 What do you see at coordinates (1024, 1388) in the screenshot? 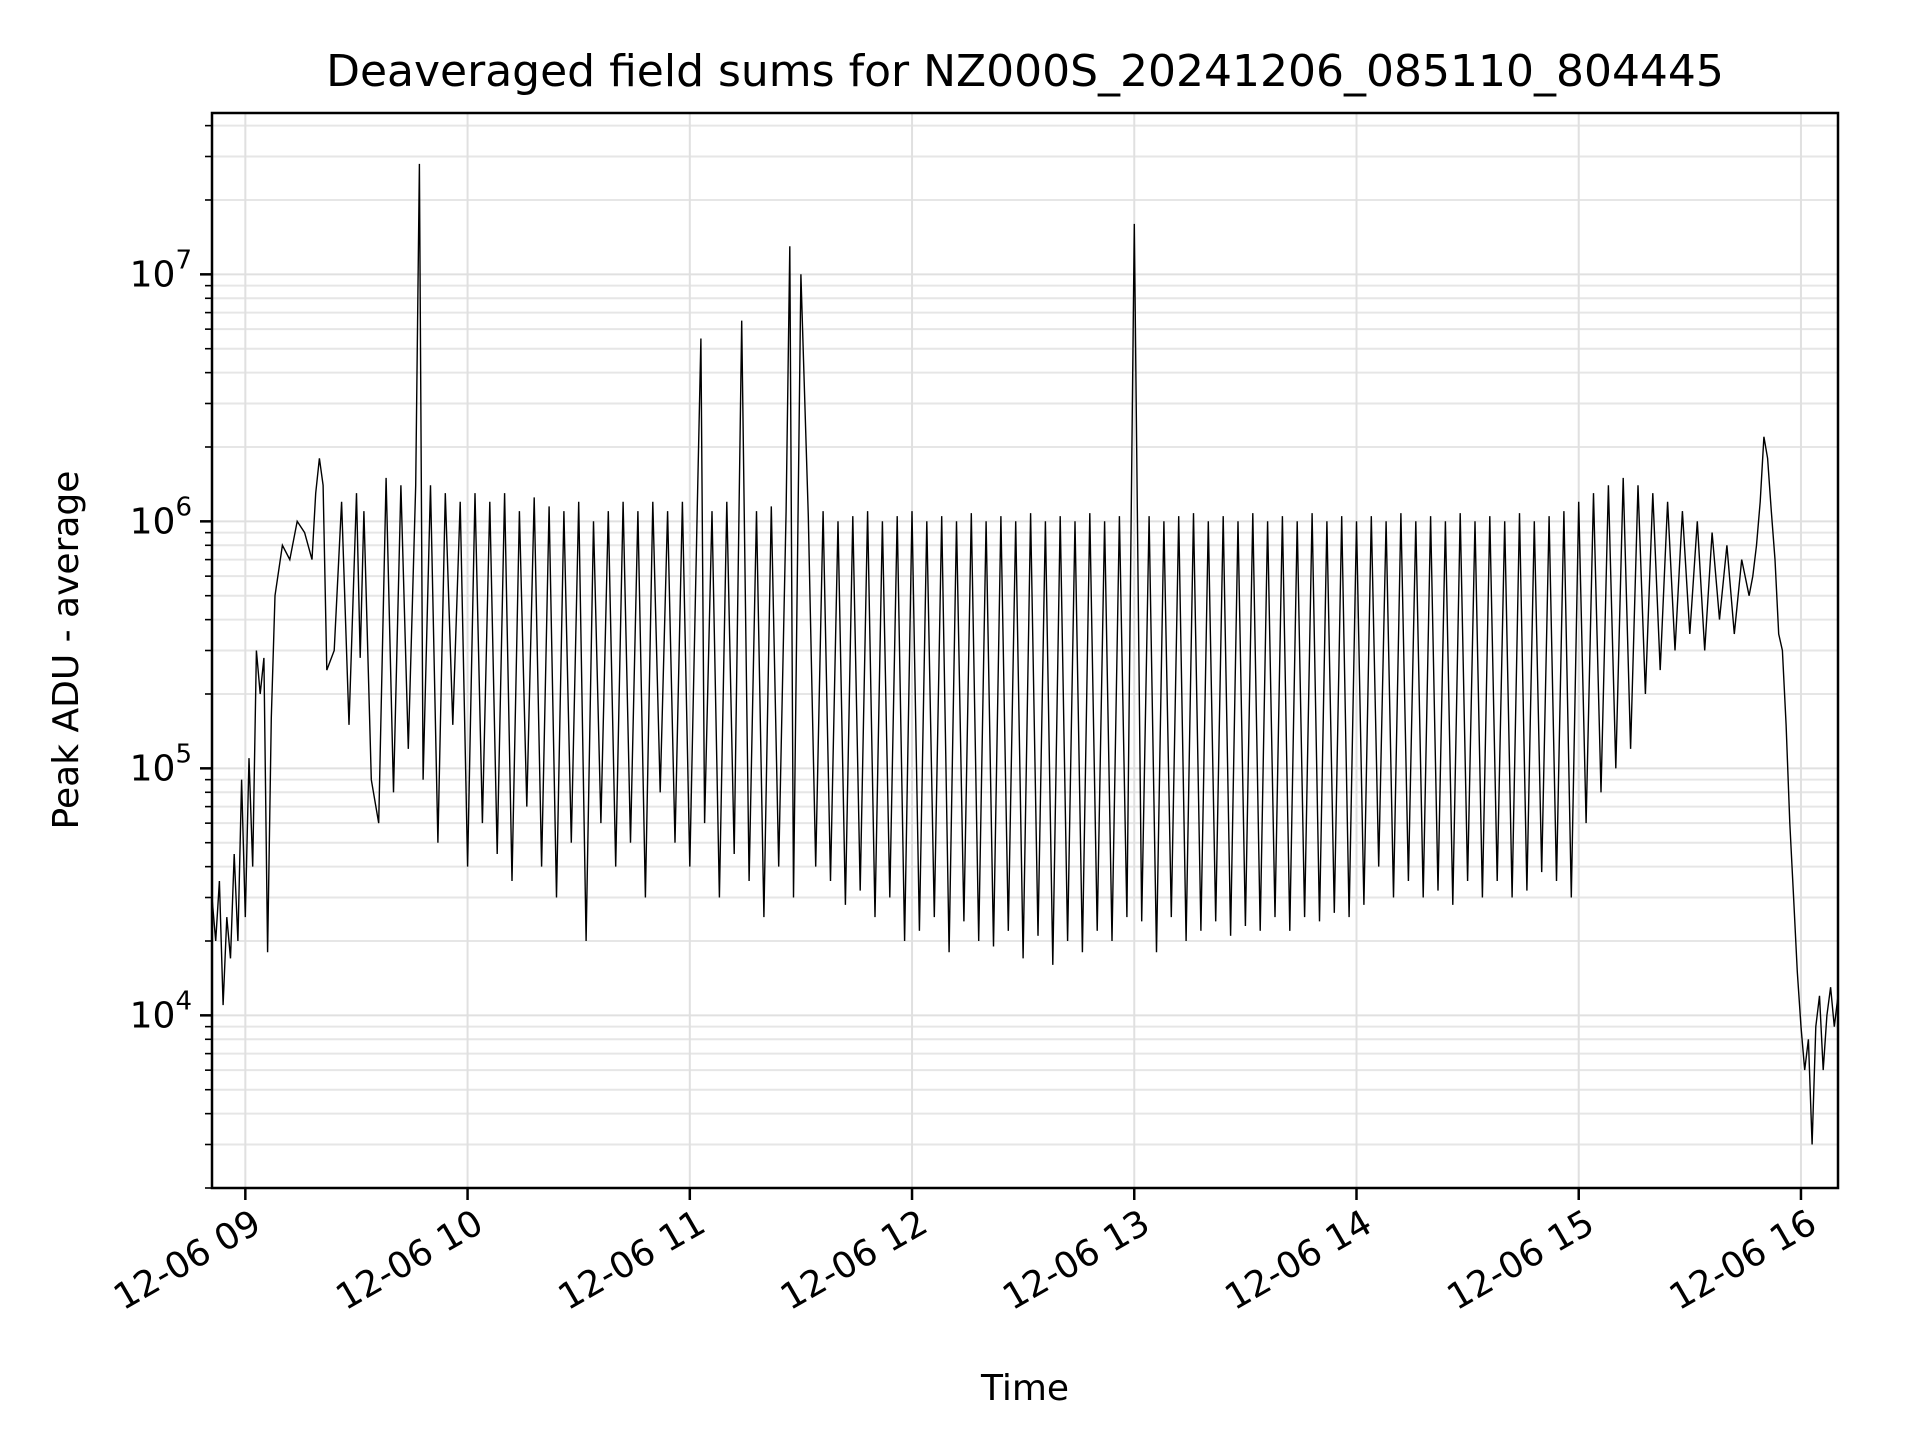
I see `x-axis-label: Time` at bounding box center [1024, 1388].